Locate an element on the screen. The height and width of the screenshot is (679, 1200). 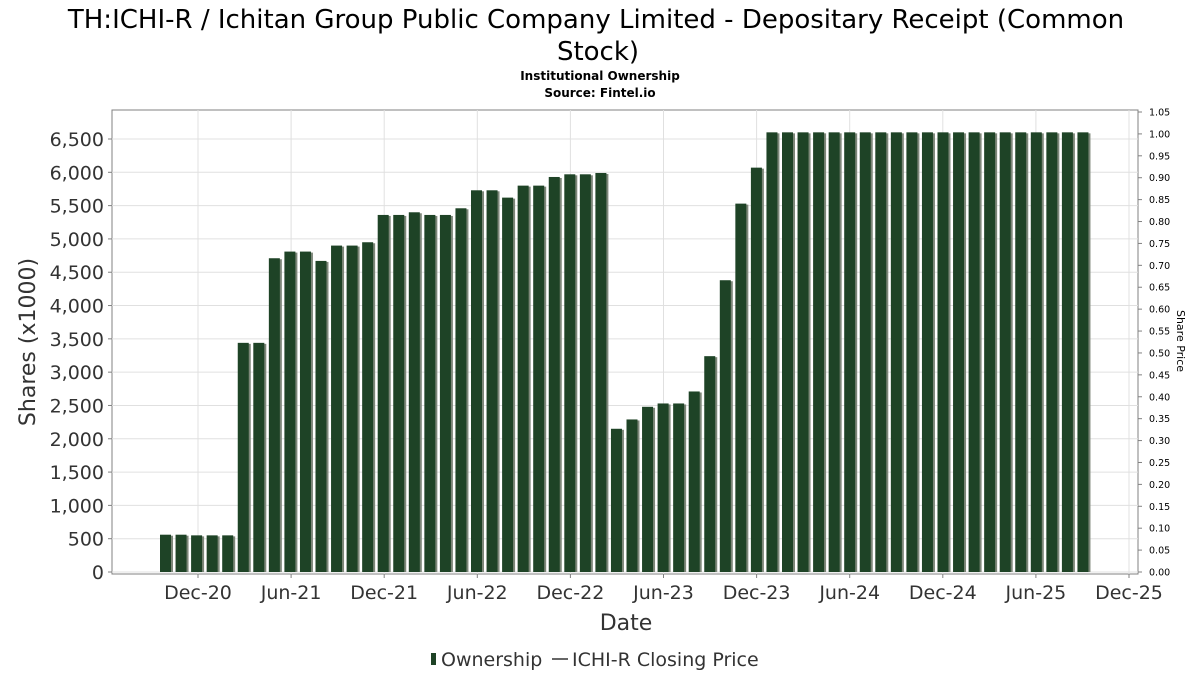
x-tick-label: Jun-24 is located at coordinates (849, 593).